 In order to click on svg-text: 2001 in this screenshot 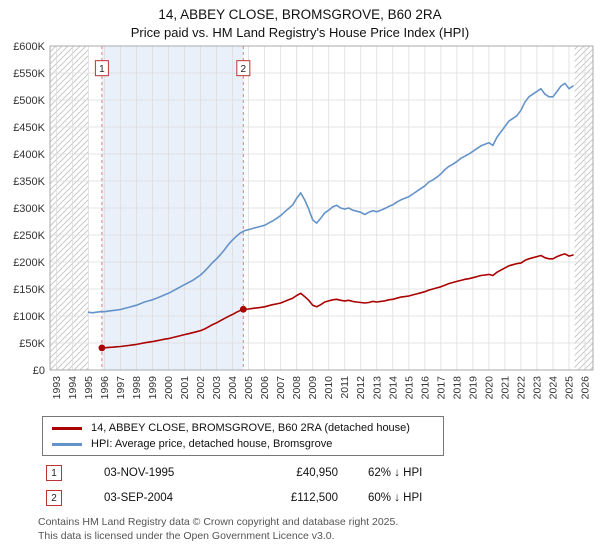, I will do `click(185, 388)`.